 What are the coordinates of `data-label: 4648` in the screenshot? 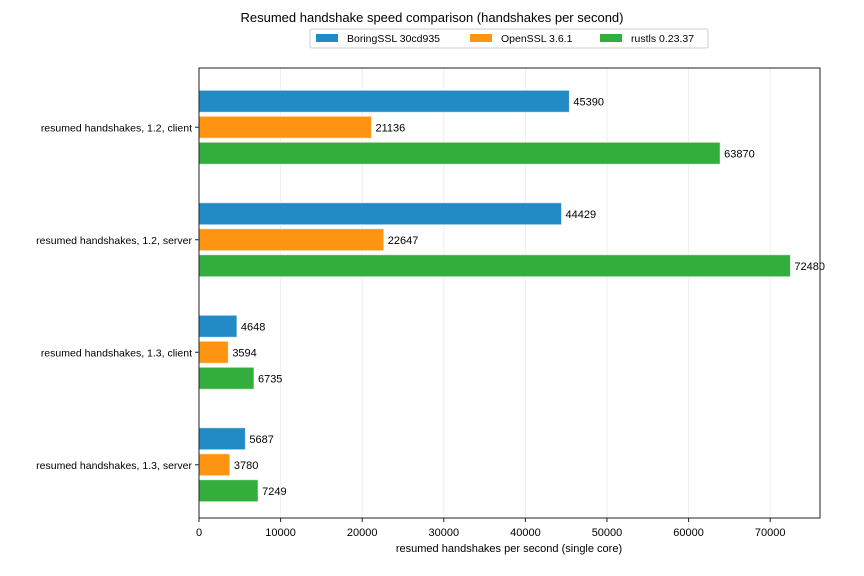 It's located at (253, 327).